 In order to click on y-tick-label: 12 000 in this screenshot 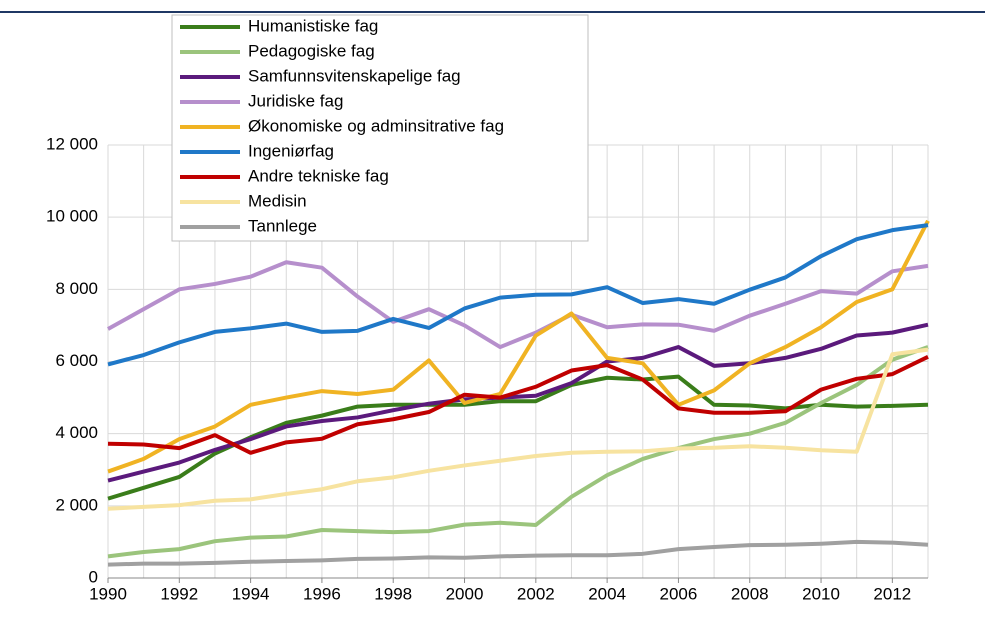, I will do `click(72, 143)`.